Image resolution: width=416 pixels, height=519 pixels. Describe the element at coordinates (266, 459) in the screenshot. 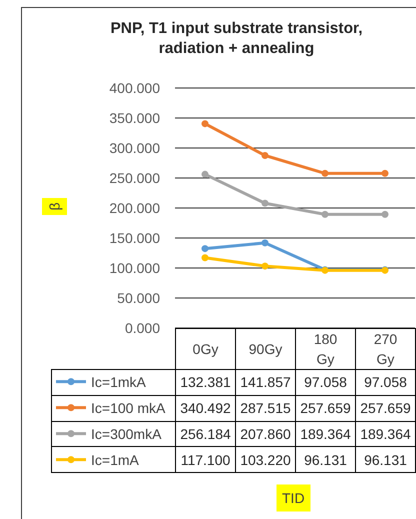

I see `data-label: 103.220` at that location.